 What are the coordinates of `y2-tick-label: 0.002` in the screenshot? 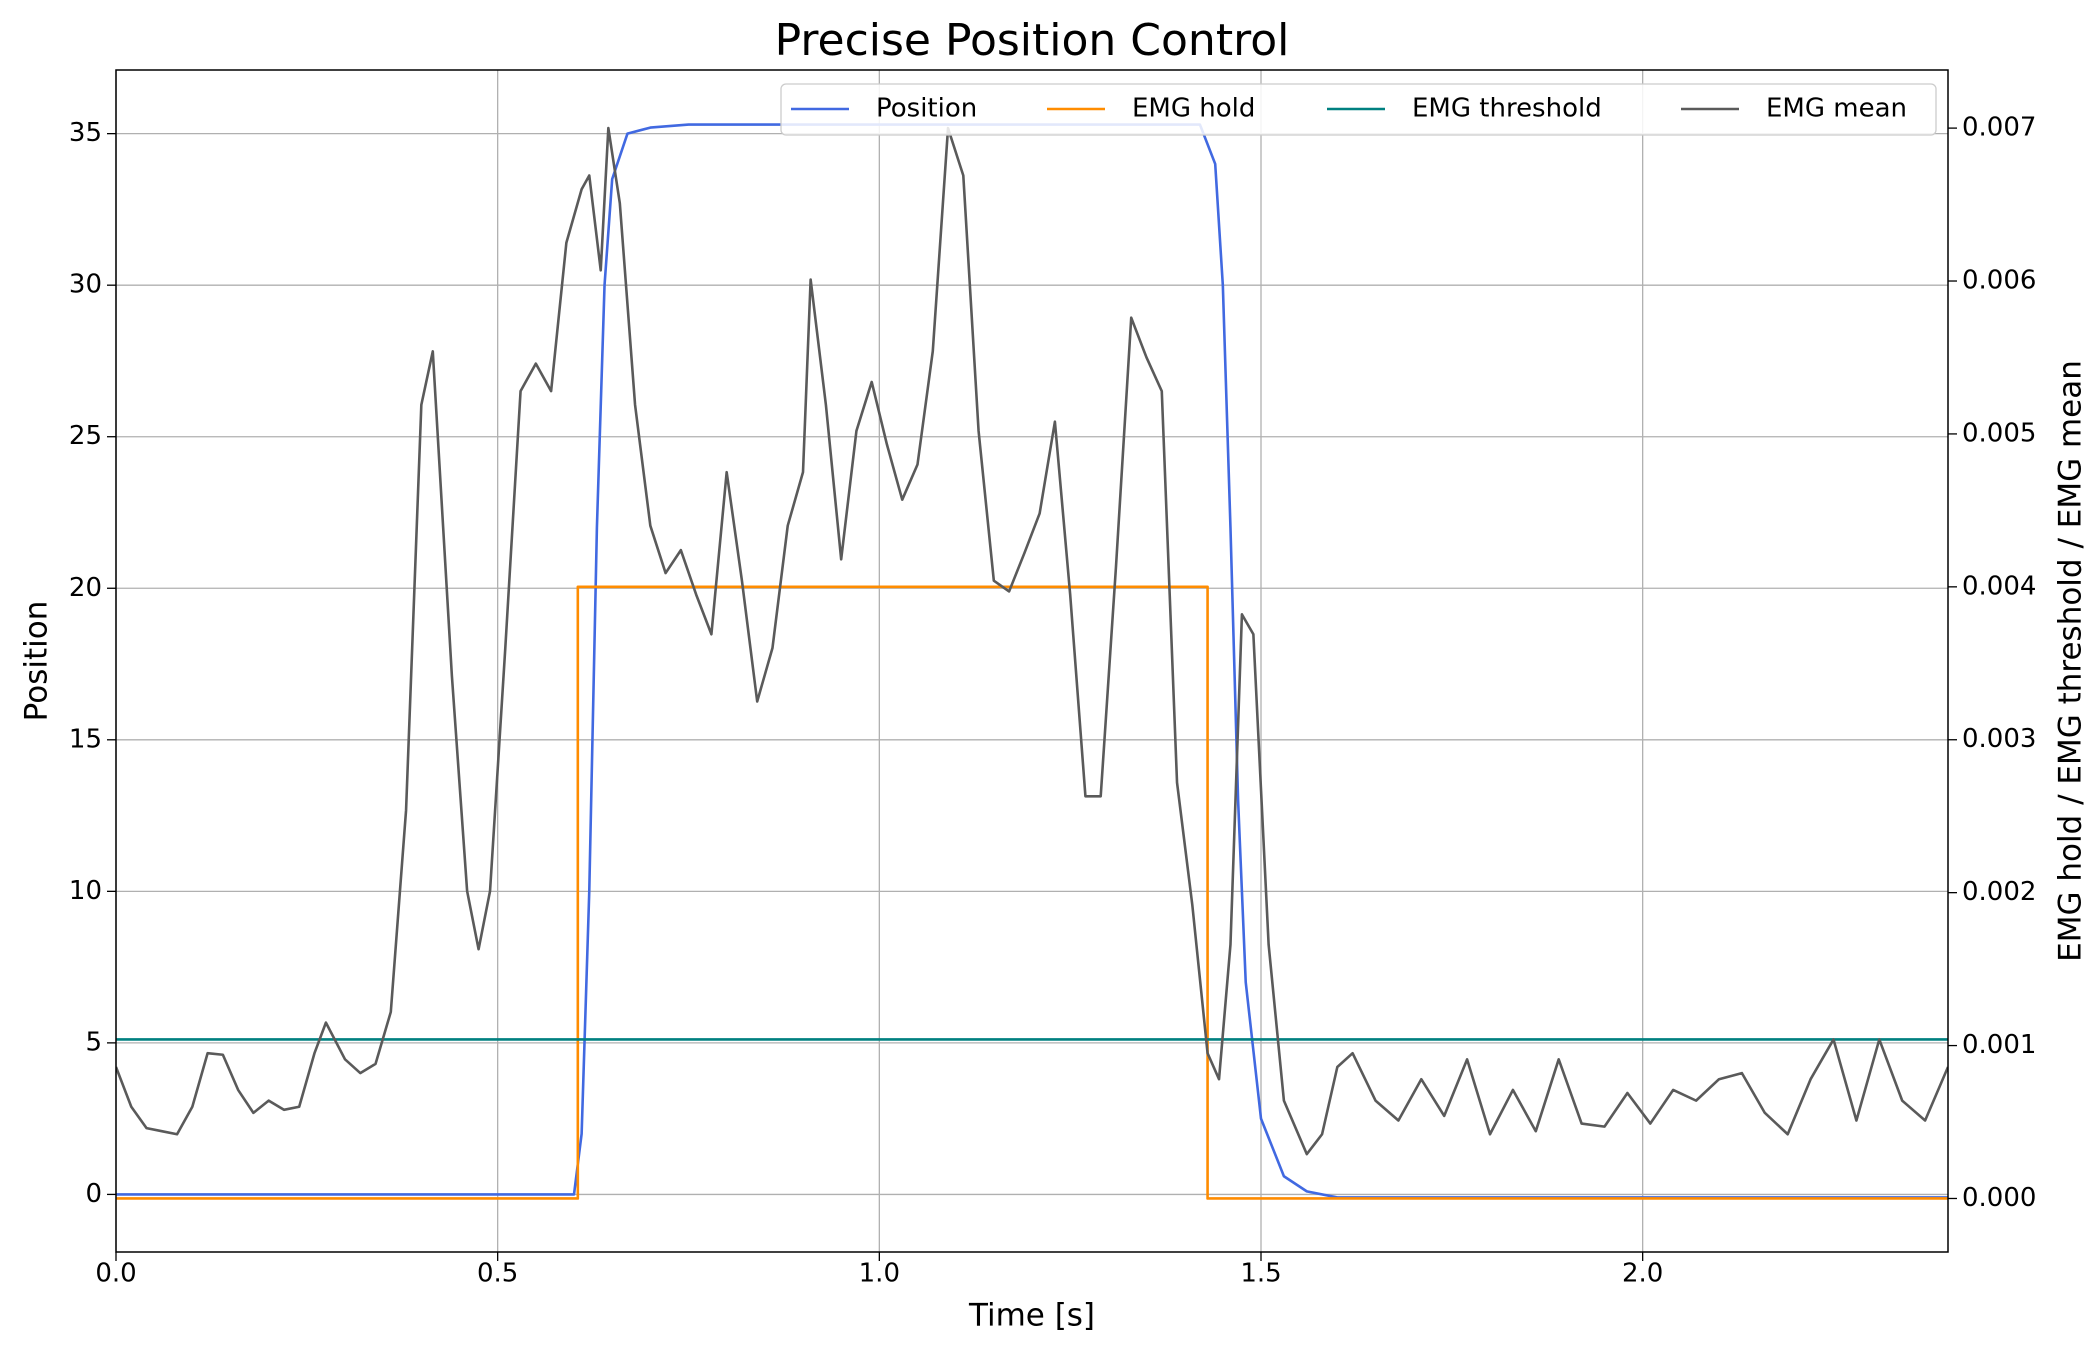 It's located at (1999, 892).